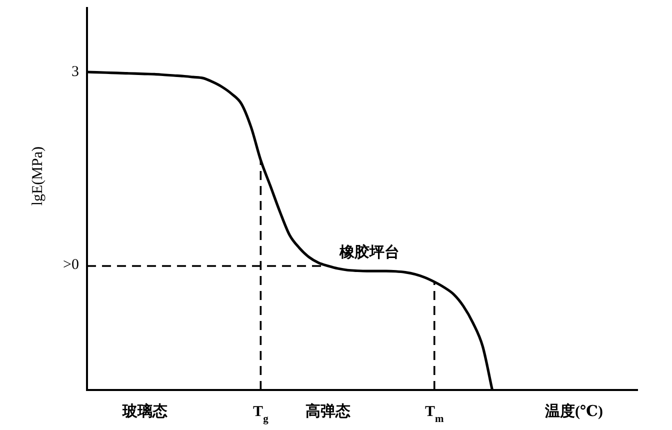  What do you see at coordinates (370, 253) in the screenshot?
I see `annotation: 橡胶坪台` at bounding box center [370, 253].